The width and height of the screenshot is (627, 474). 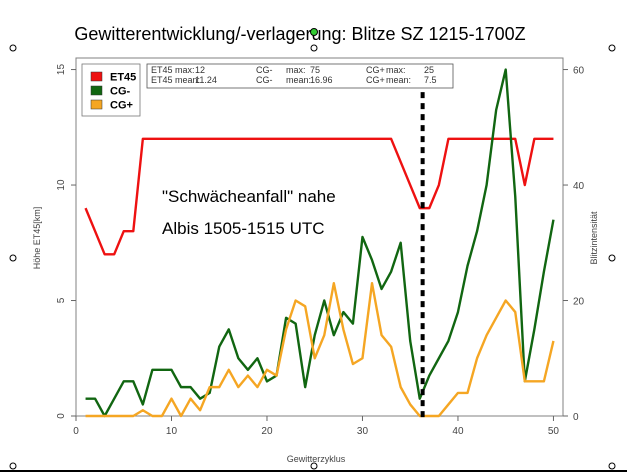 I want to click on x-tick-label: 10, so click(x=172, y=431).